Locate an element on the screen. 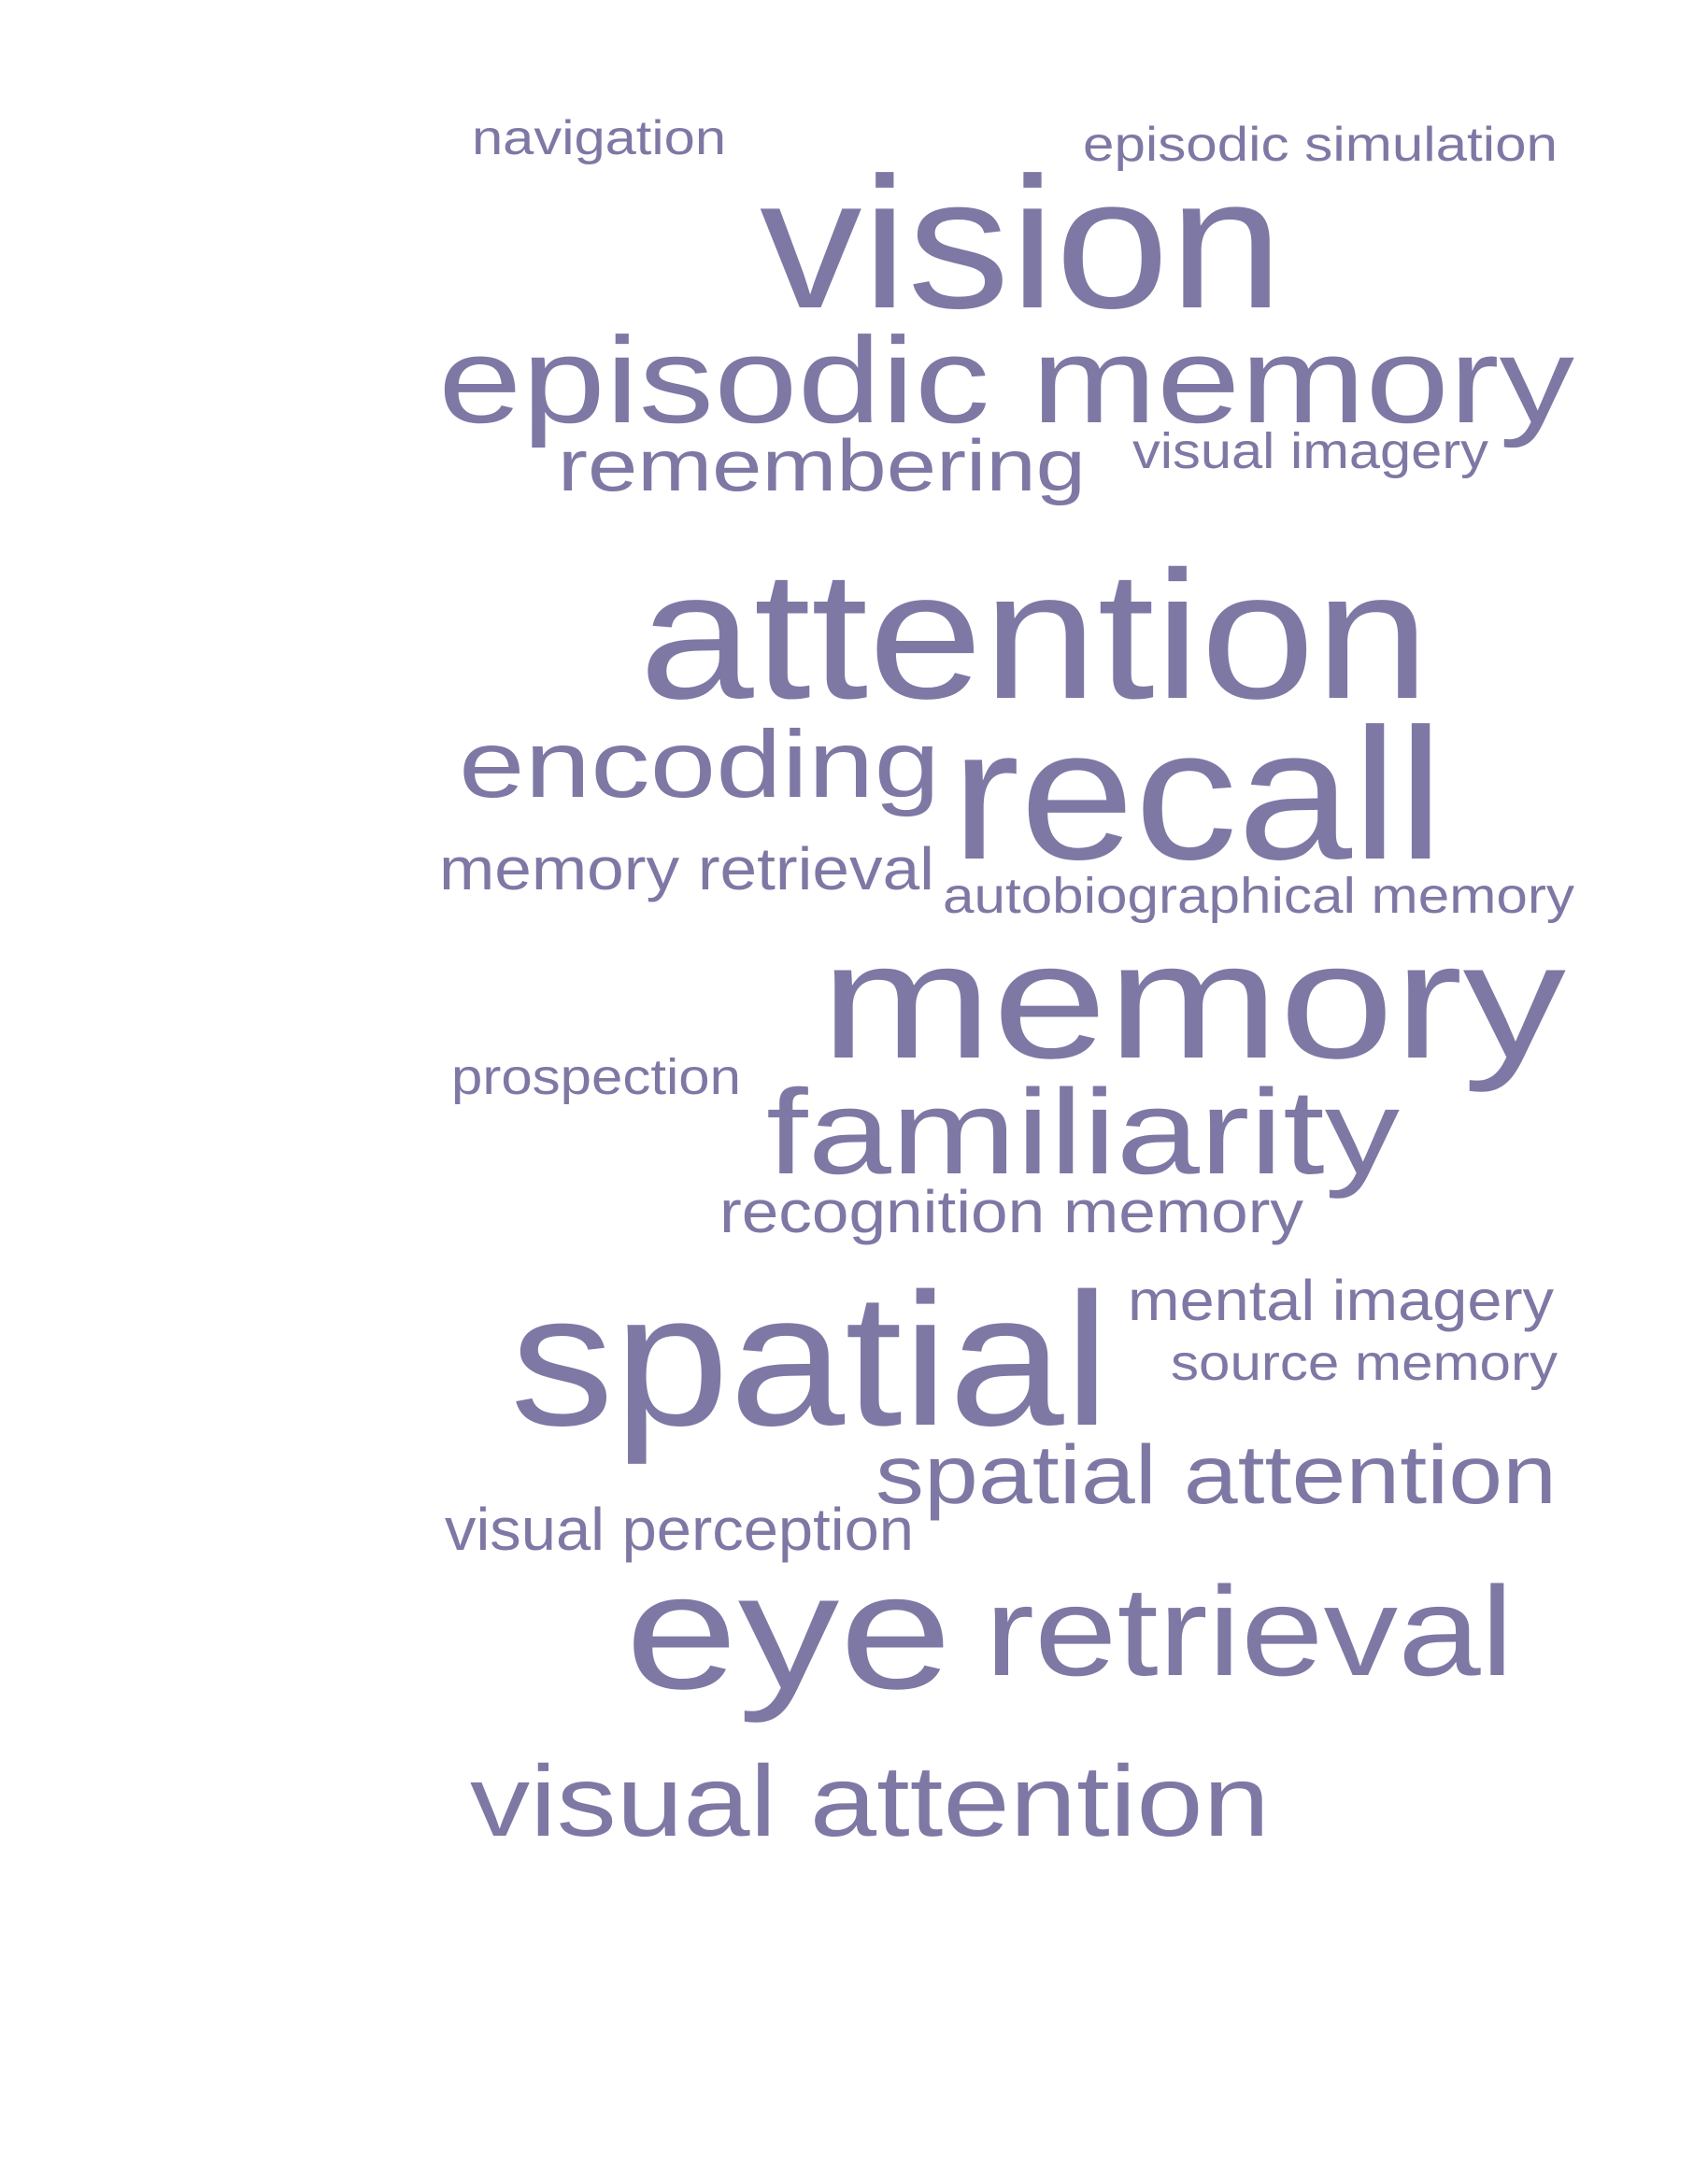 The height and width of the screenshot is (2158, 1708). word-encoding: encoding is located at coordinates (700, 764).